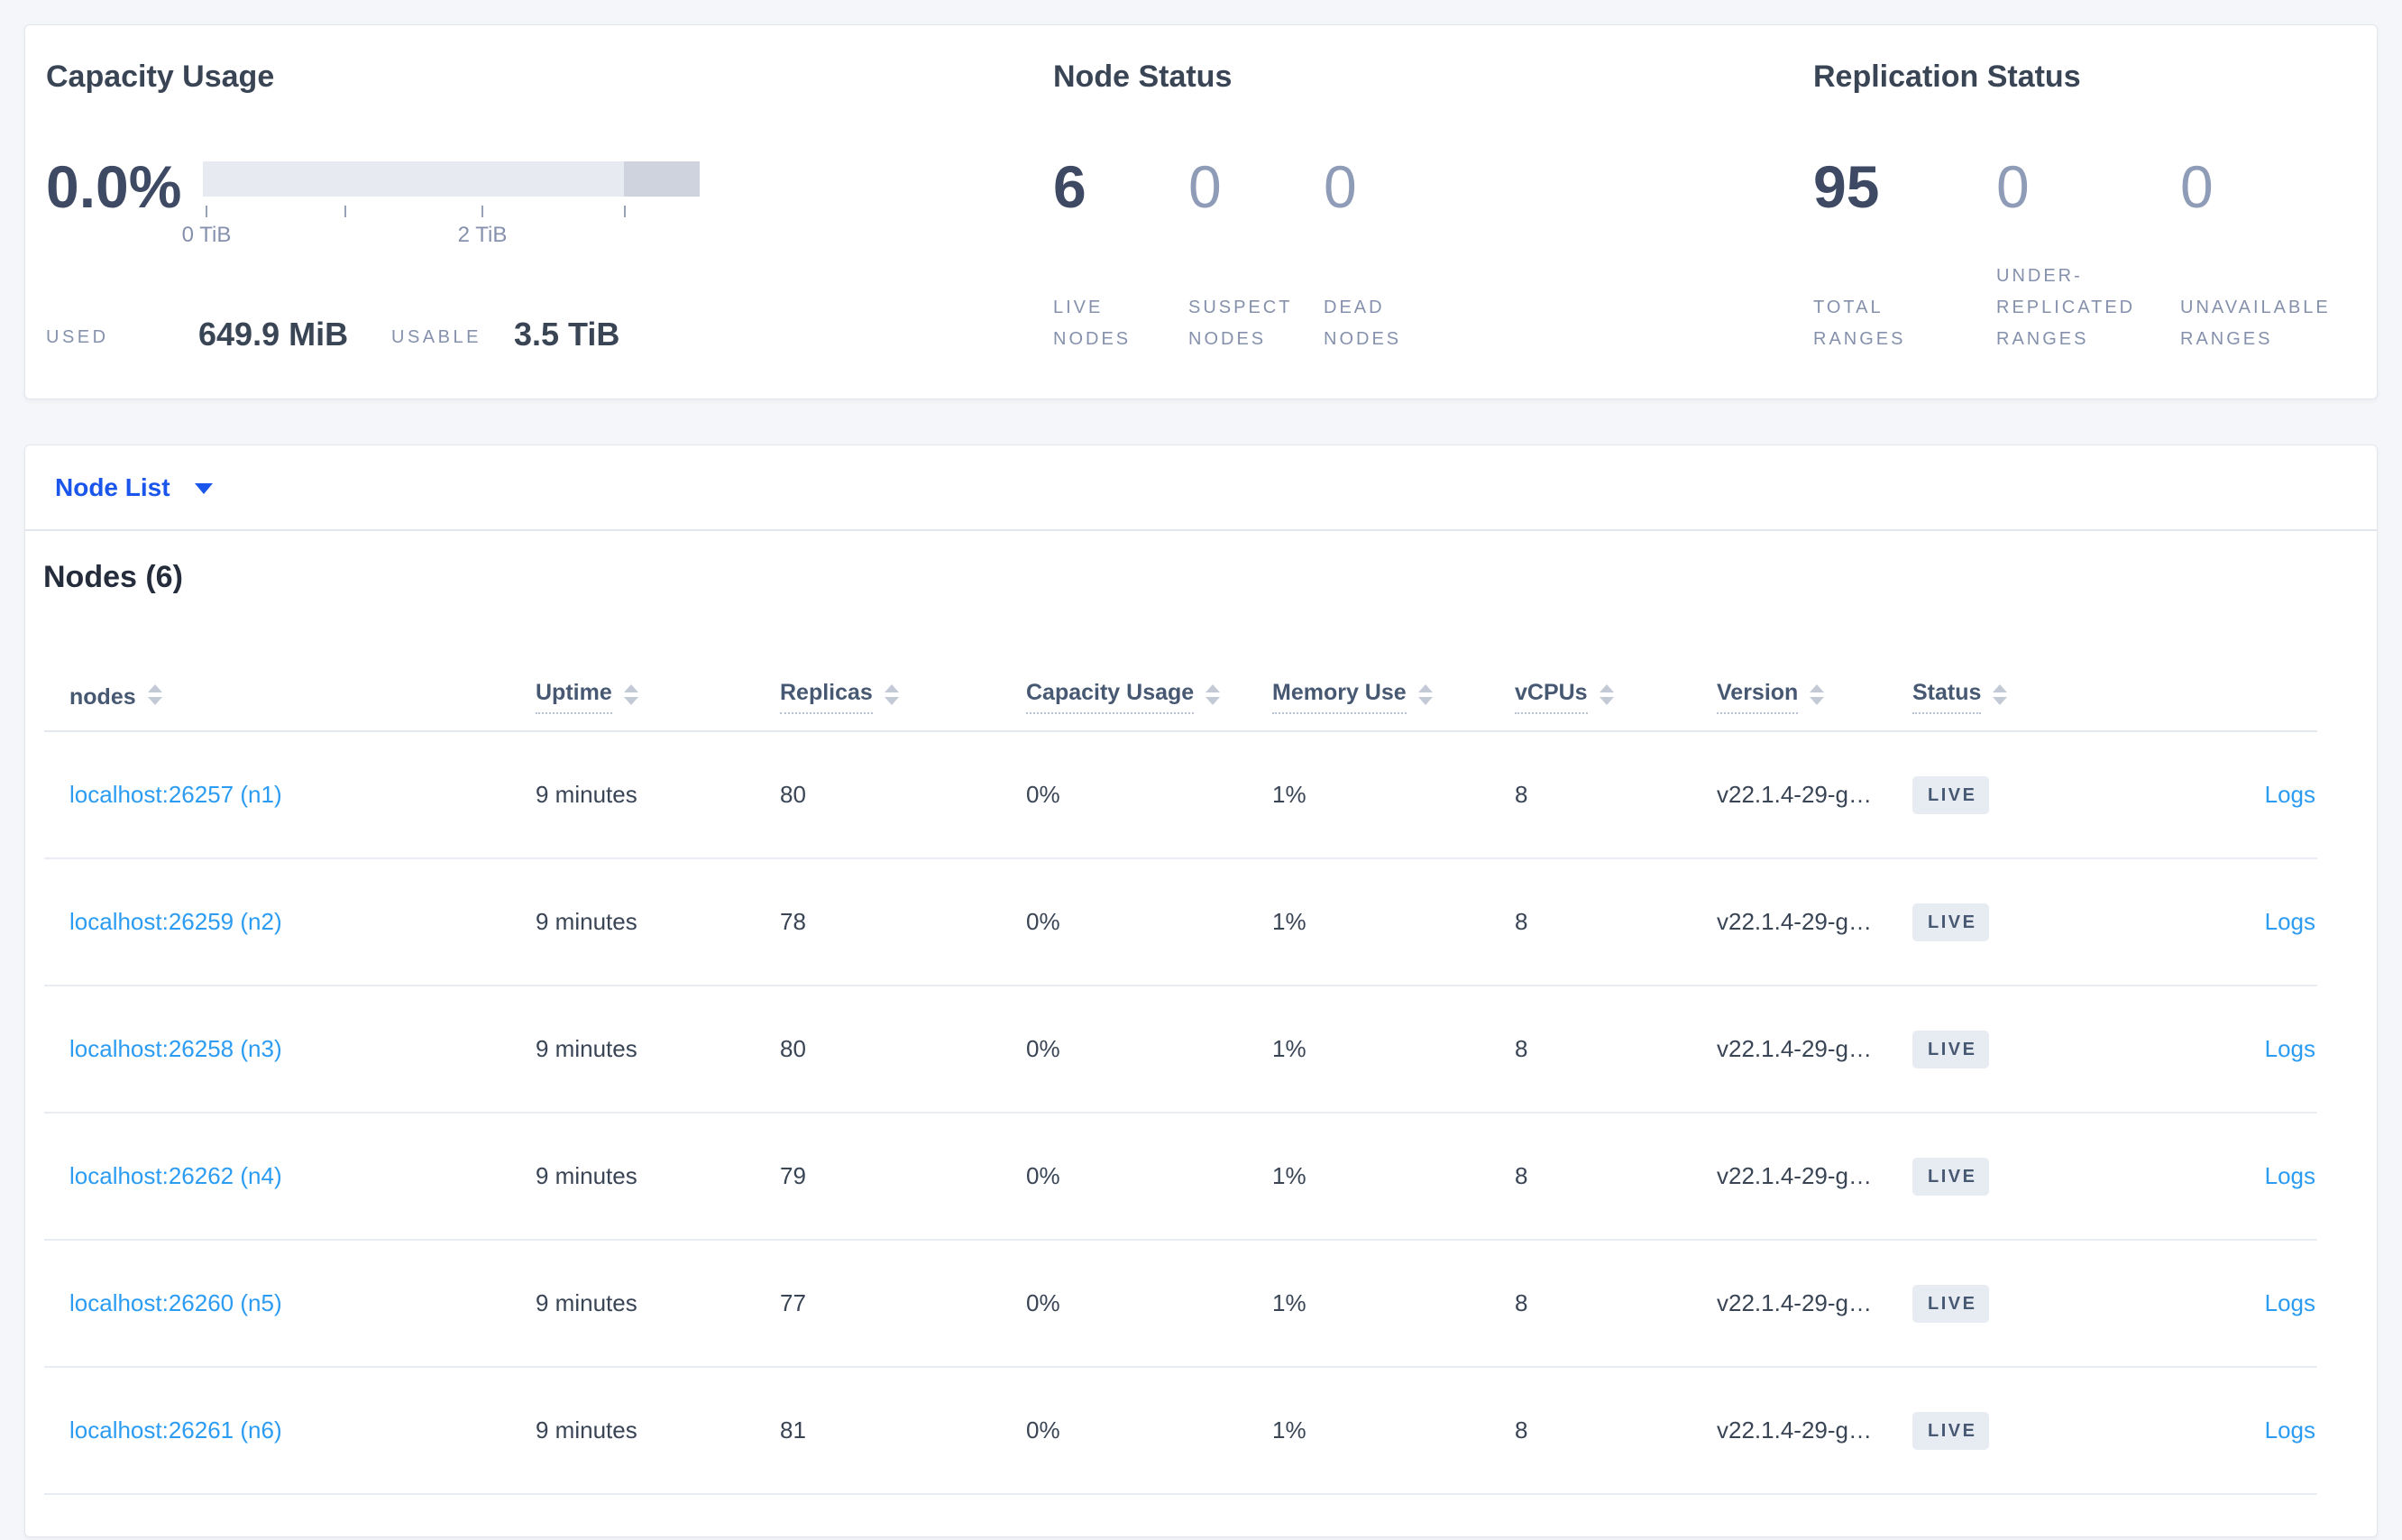 Image resolution: width=2402 pixels, height=1540 pixels. I want to click on replicas-cell: 81, so click(793, 1430).